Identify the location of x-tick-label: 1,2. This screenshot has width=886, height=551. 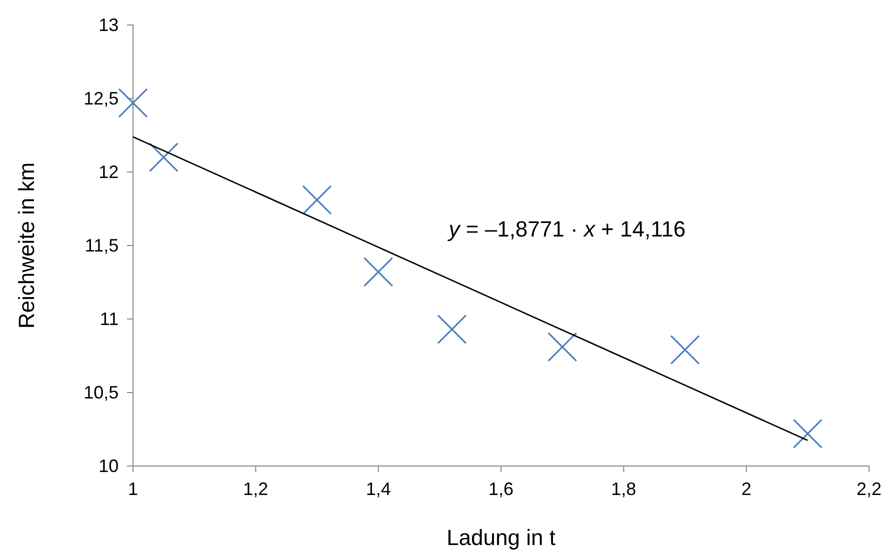
(255, 488).